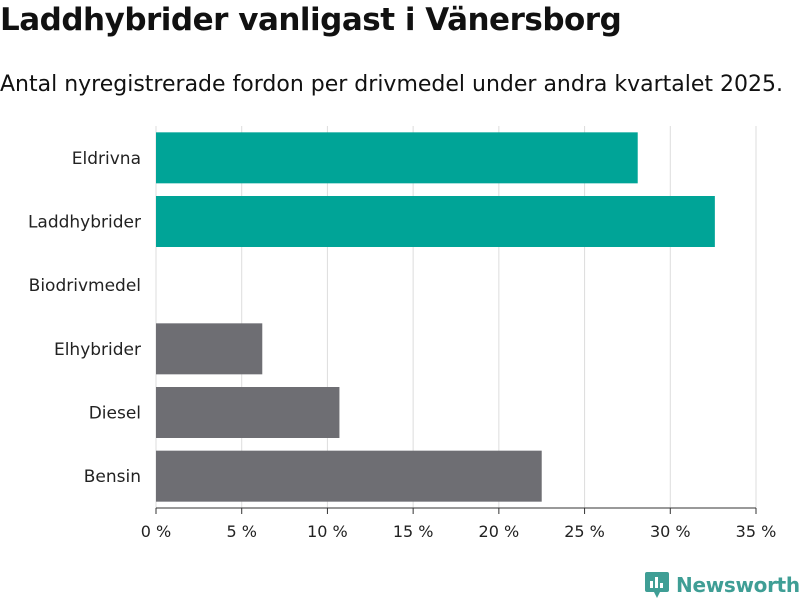 The width and height of the screenshot is (800, 600). I want to click on x-tick-label: 35 %, so click(756, 531).